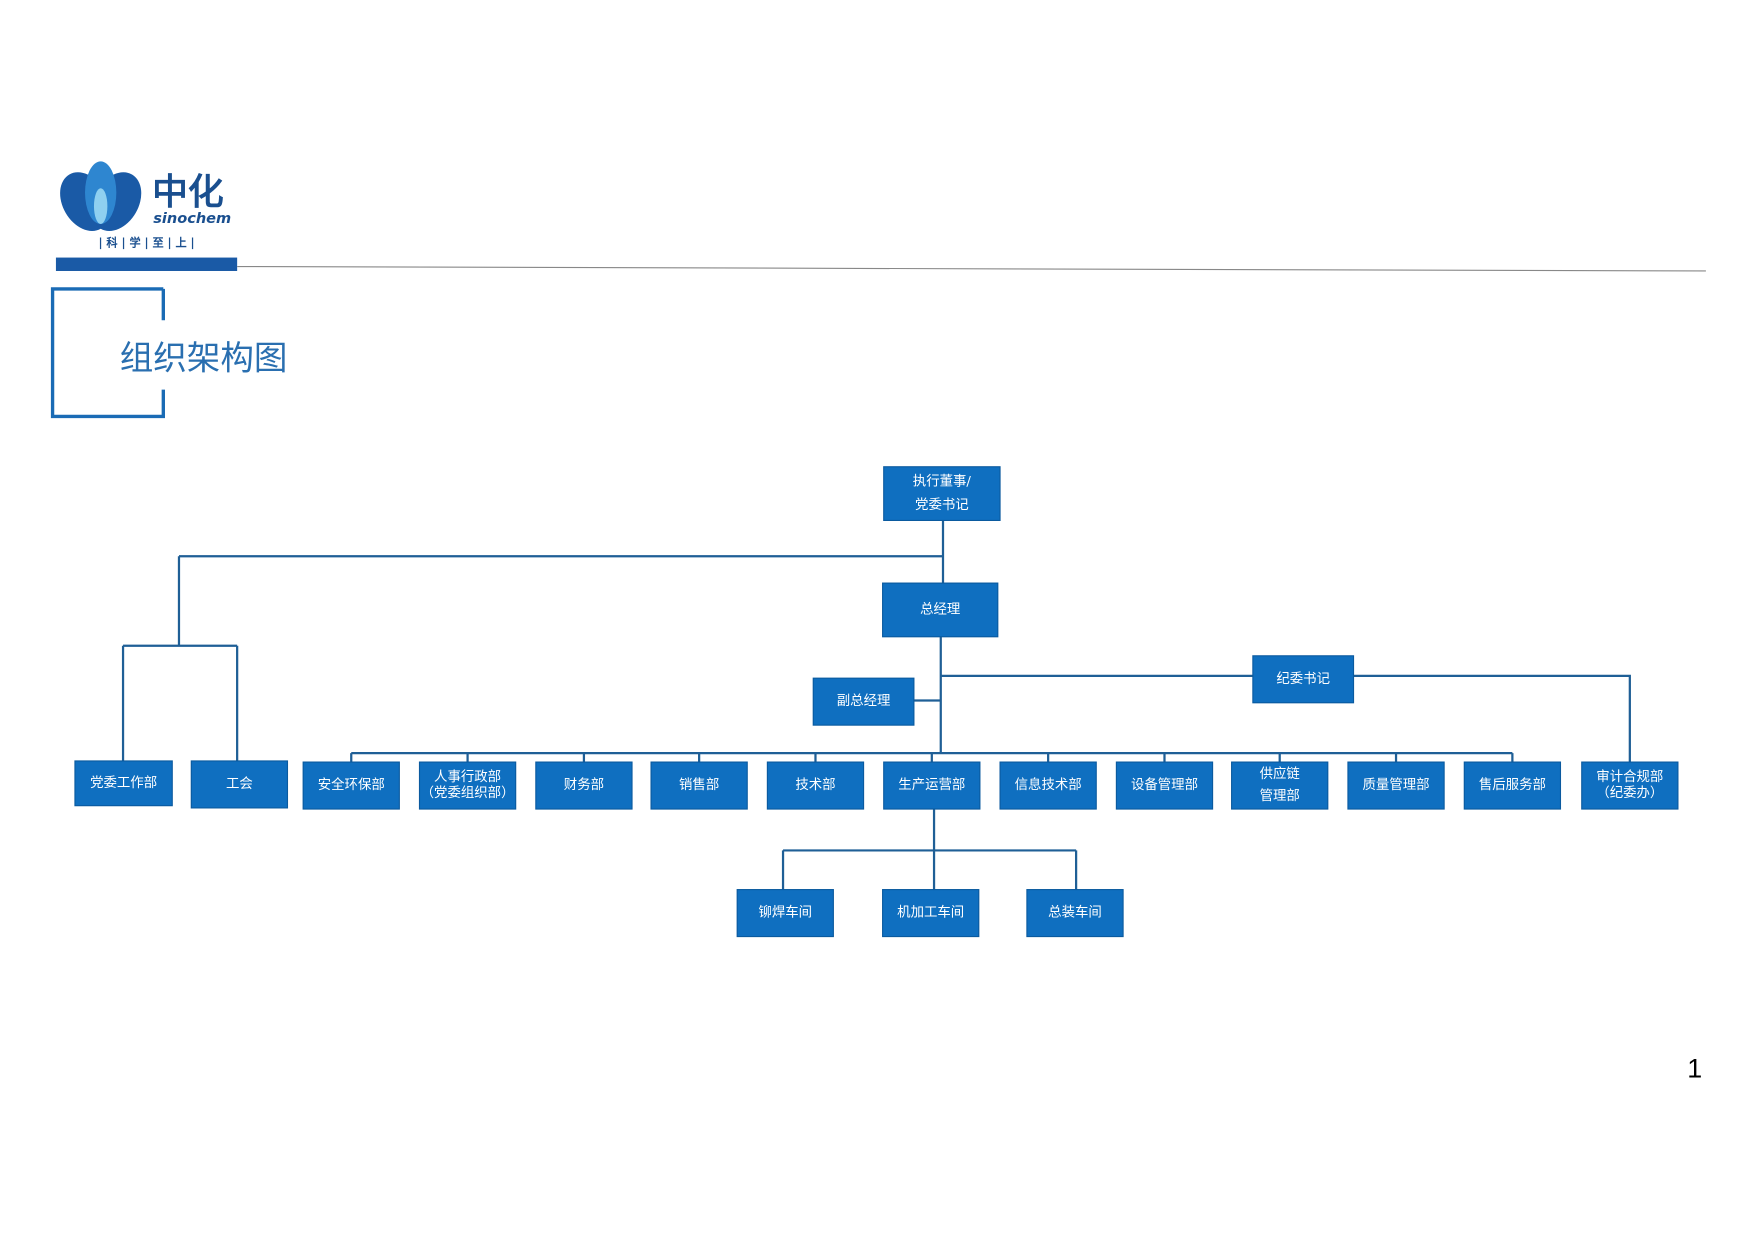 The height and width of the screenshot is (1240, 1754). I want to click on node-label: 财务部, so click(584, 785).